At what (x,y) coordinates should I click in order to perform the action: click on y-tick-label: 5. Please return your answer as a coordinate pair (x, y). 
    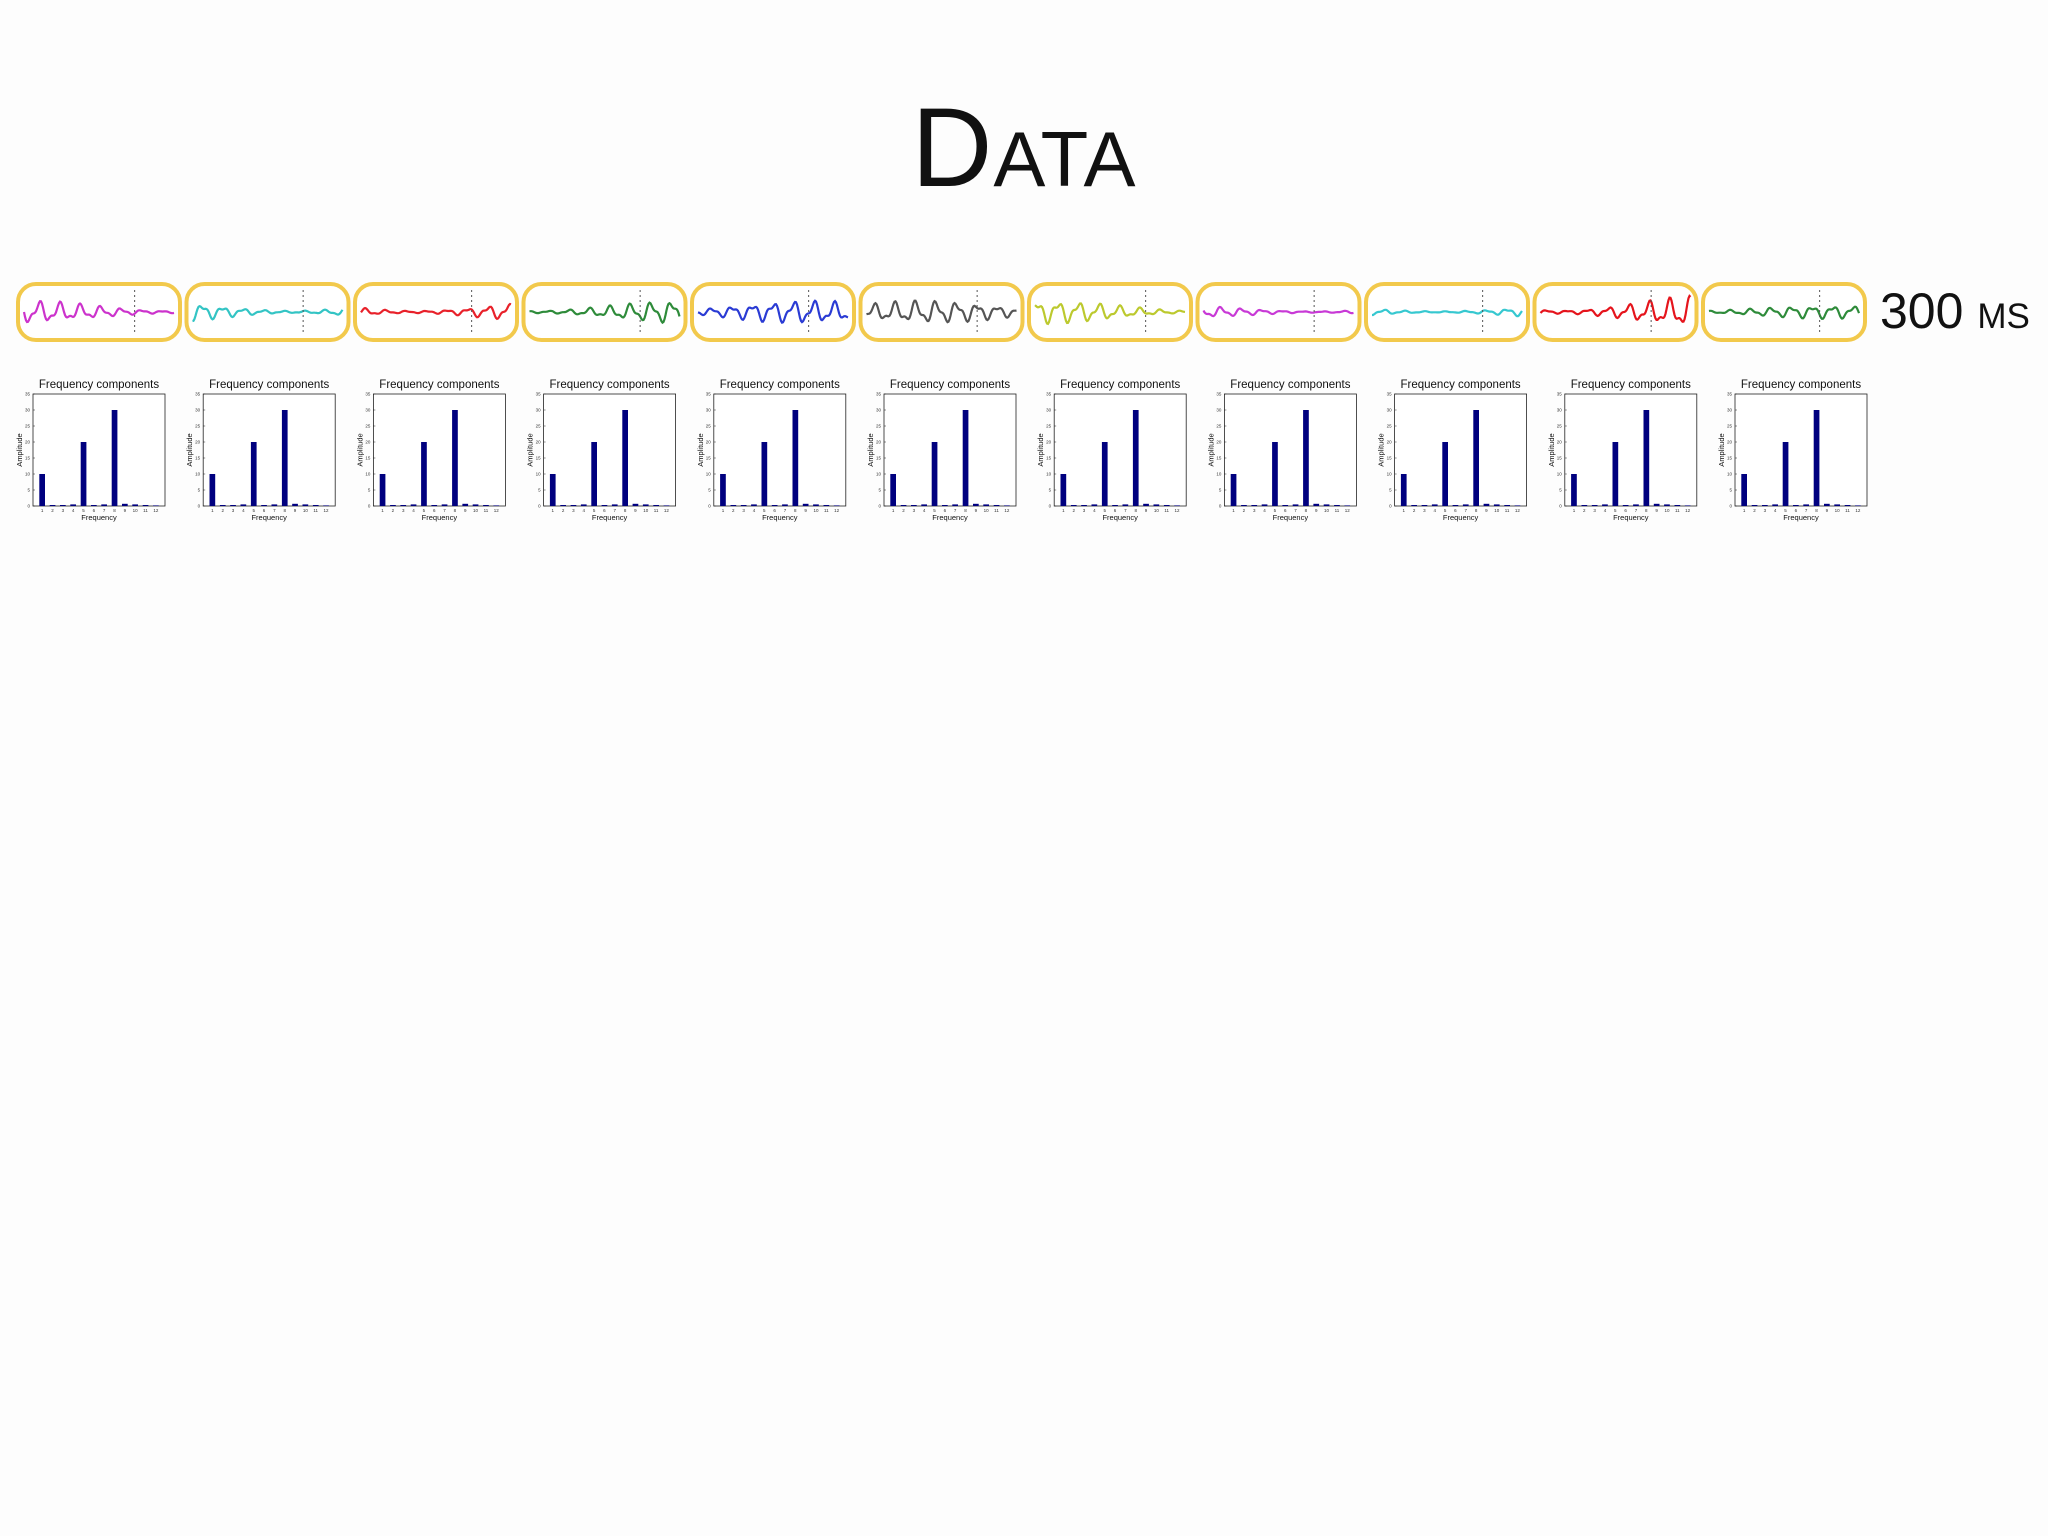
    Looking at the image, I should click on (1220, 490).